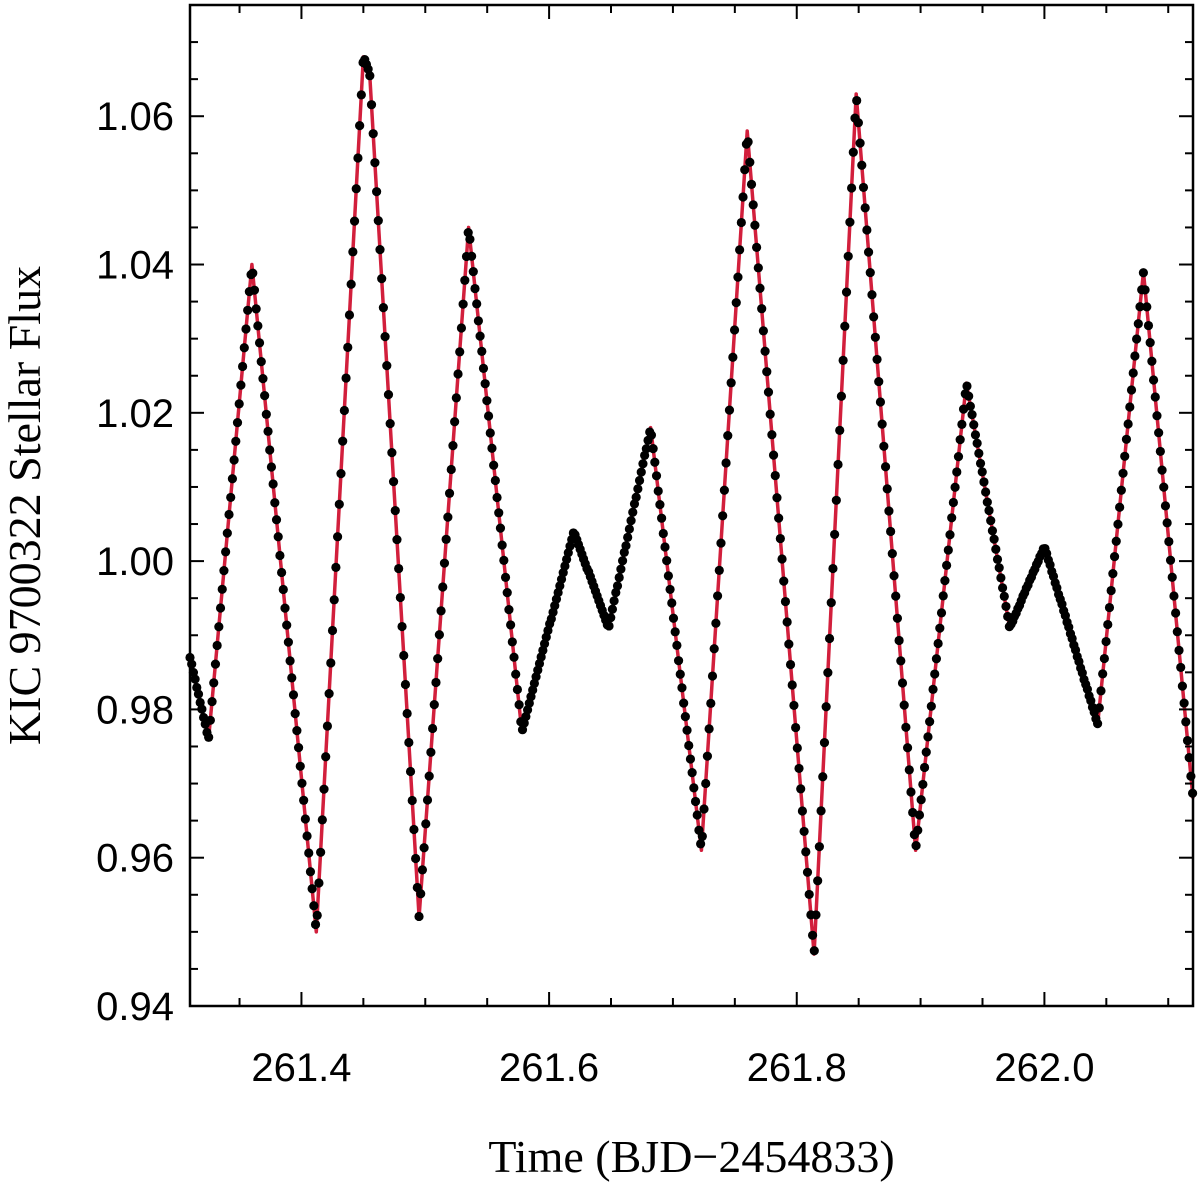  What do you see at coordinates (25, 505) in the screenshot?
I see `y-axis-title: KIC 9700322 Stellar Flux` at bounding box center [25, 505].